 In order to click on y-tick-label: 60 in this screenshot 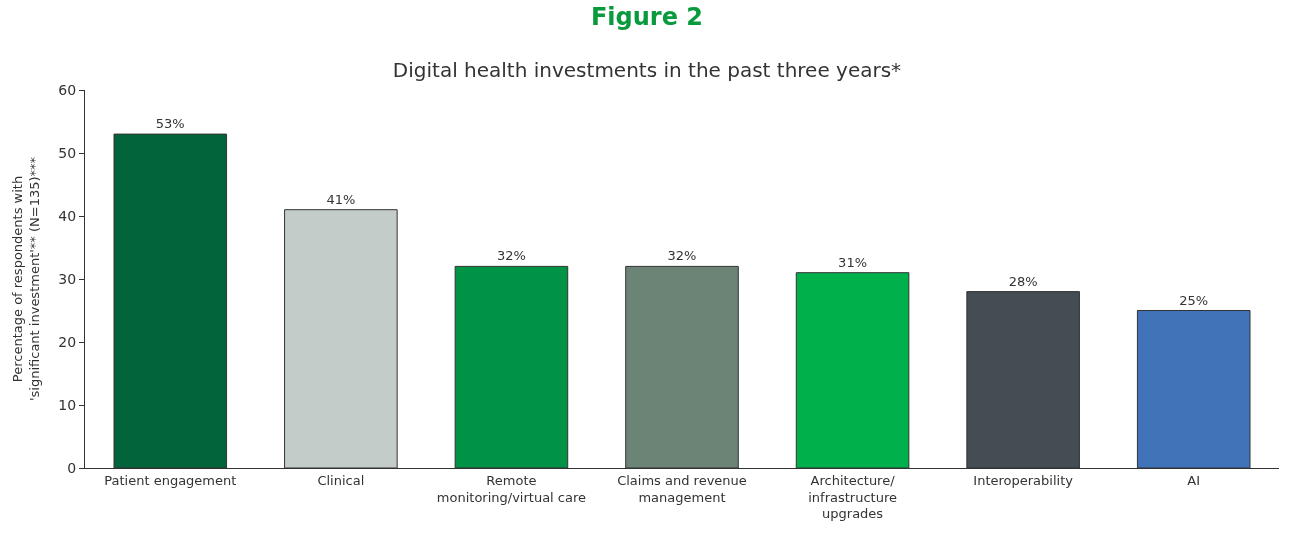, I will do `click(67, 89)`.